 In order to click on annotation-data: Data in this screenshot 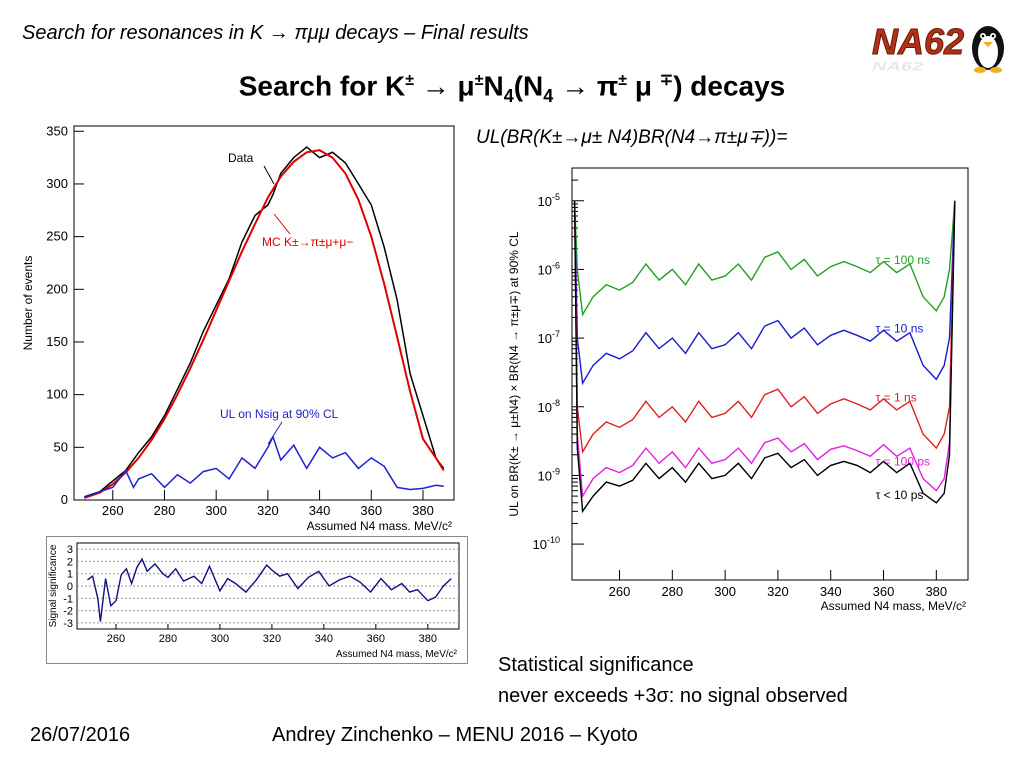, I will do `click(241, 158)`.